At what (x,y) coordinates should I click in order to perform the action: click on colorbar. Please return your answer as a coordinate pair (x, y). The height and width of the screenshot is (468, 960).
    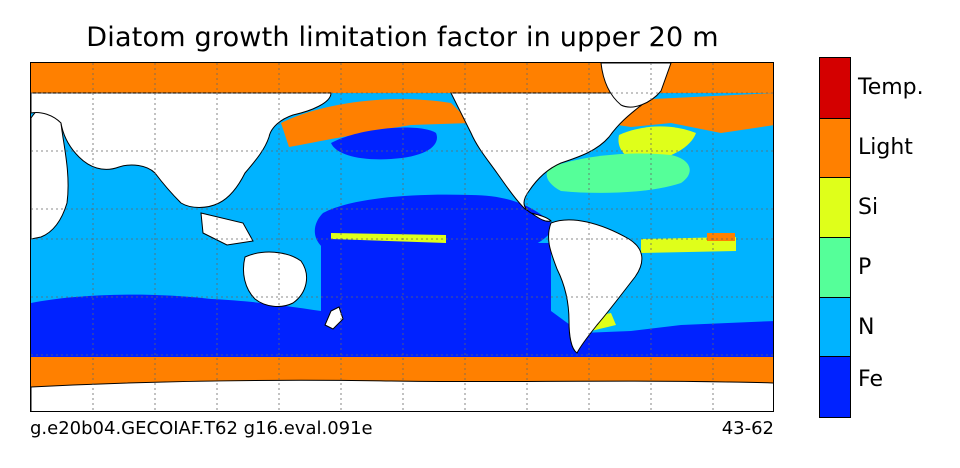
    Looking at the image, I should click on (835, 237).